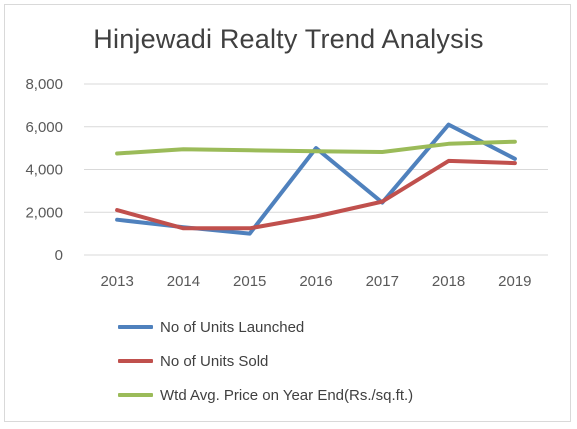 The image size is (577, 429). Describe the element at coordinates (135, 395) in the screenshot. I see `legend-swatch-avg-price` at that location.